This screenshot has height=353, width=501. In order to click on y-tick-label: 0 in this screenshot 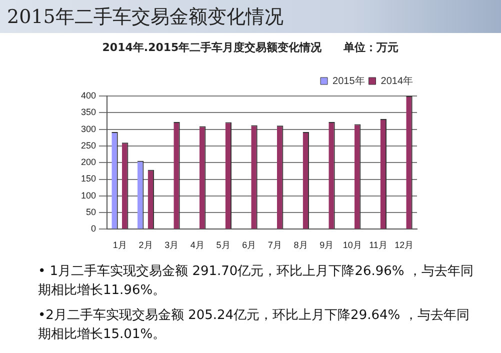, I will do `click(93, 229)`.